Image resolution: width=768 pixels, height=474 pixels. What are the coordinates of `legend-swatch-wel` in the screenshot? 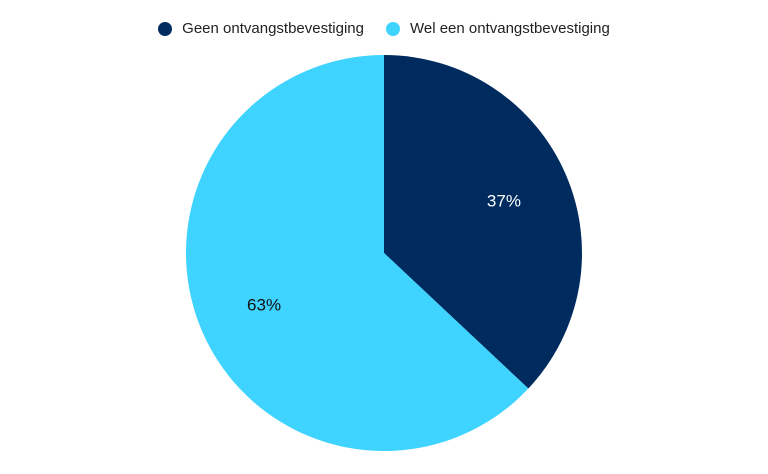 It's located at (392, 28).